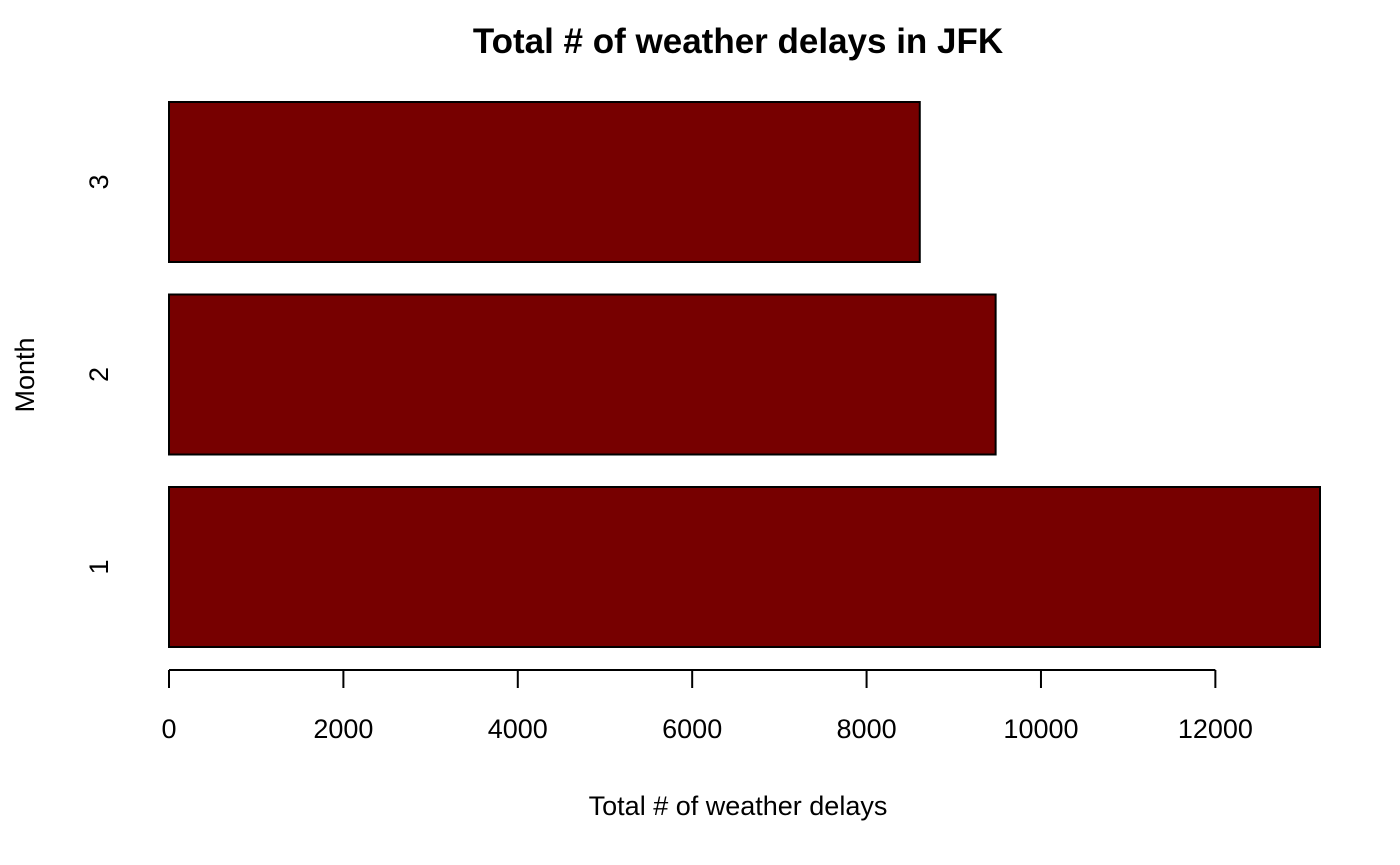 The width and height of the screenshot is (1400, 865). I want to click on y-tick-labels: 1 2 3, so click(99, 374).